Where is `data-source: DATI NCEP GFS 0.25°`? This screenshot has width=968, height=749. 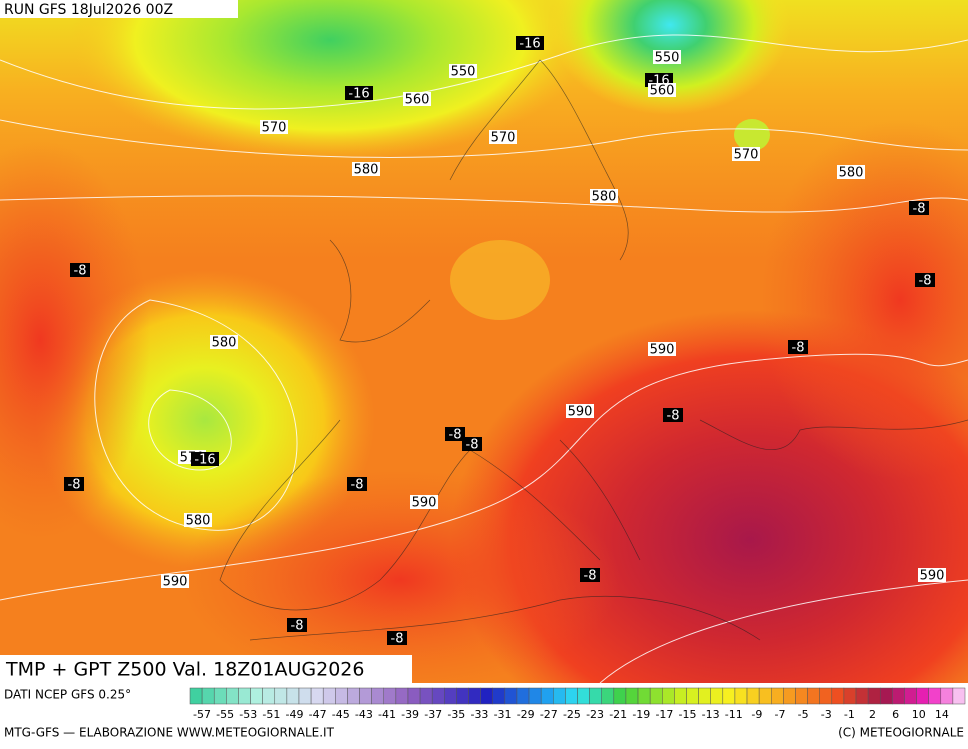
data-source: DATI NCEP GFS 0.25° is located at coordinates (67, 695).